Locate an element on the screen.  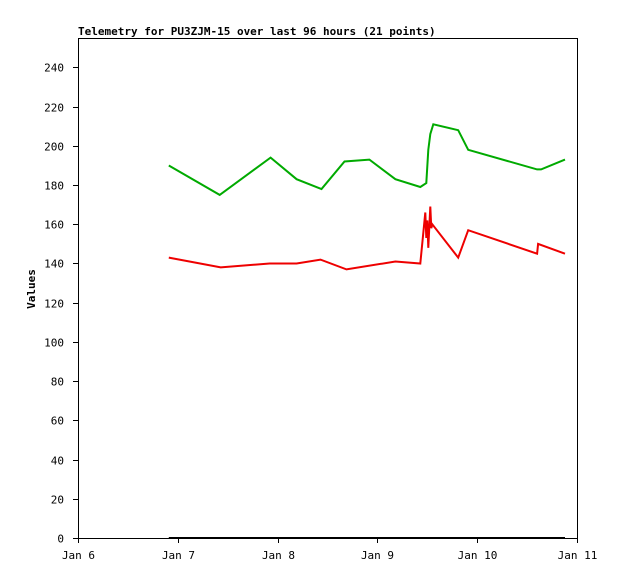
y-tick-label: 40 is located at coordinates (57, 461).